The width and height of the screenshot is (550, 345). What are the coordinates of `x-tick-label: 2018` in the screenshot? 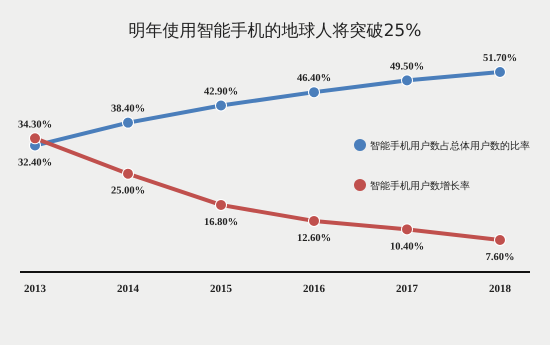 It's located at (500, 289).